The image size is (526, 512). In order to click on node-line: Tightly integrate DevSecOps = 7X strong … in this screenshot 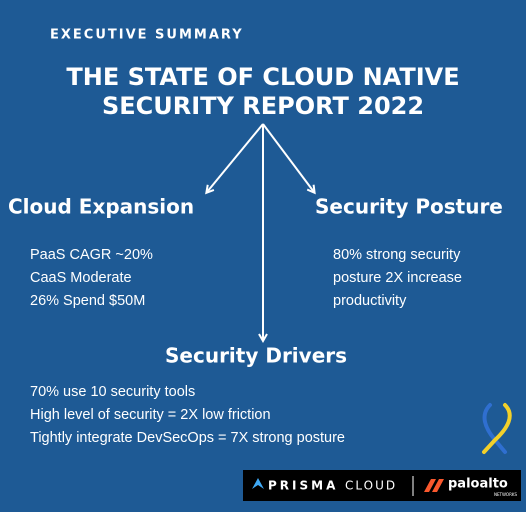, I will do `click(187, 438)`.